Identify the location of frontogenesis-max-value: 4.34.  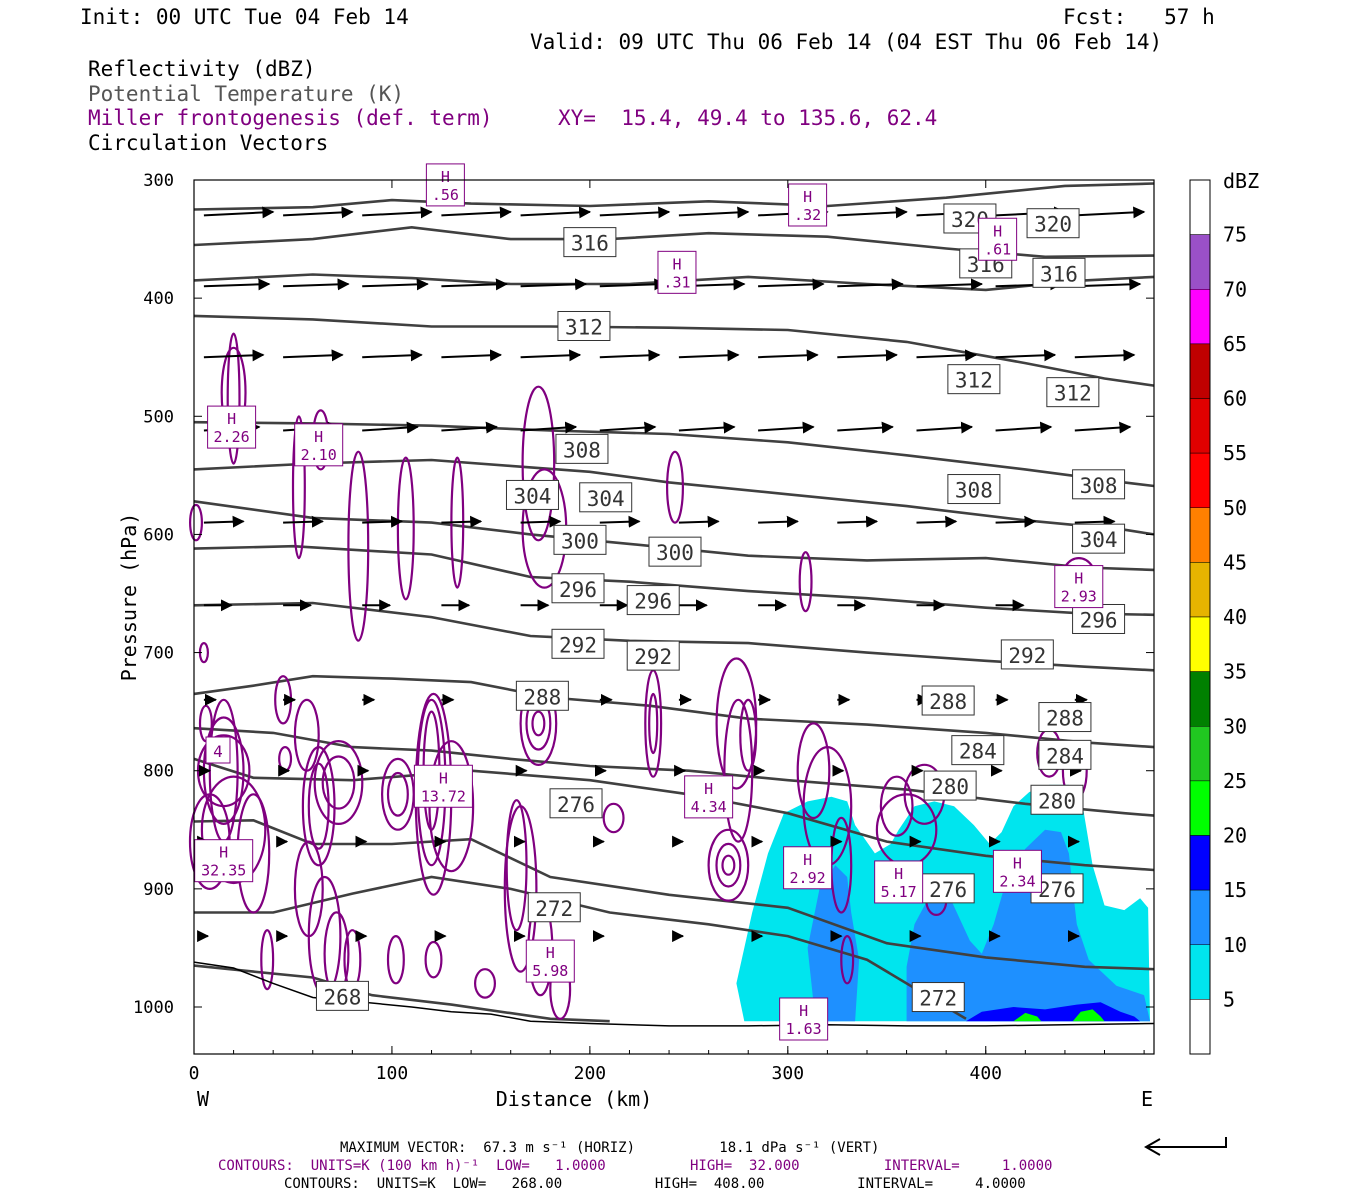
(709, 807).